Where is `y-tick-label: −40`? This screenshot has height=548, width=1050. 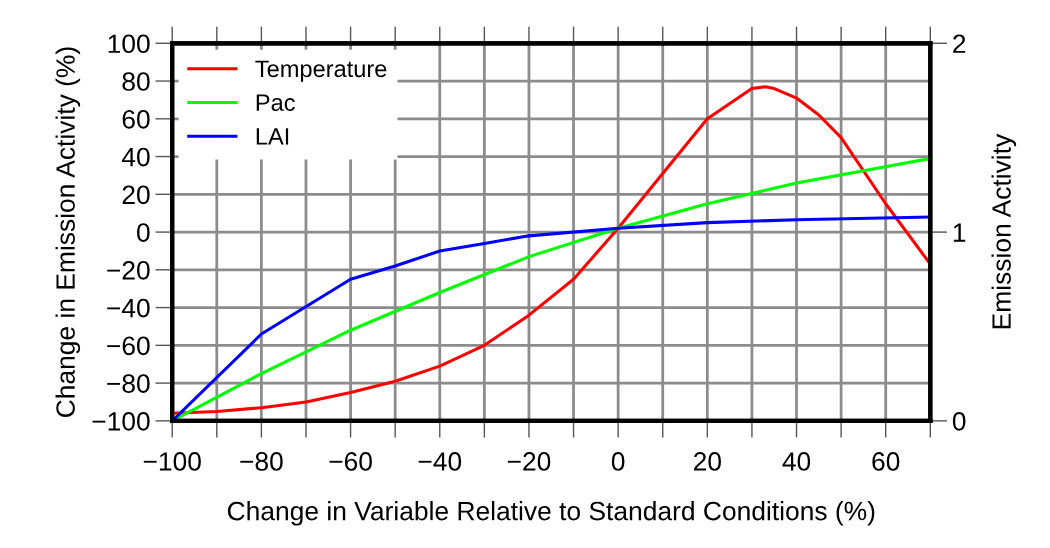 y-tick-label: −40 is located at coordinates (128, 308).